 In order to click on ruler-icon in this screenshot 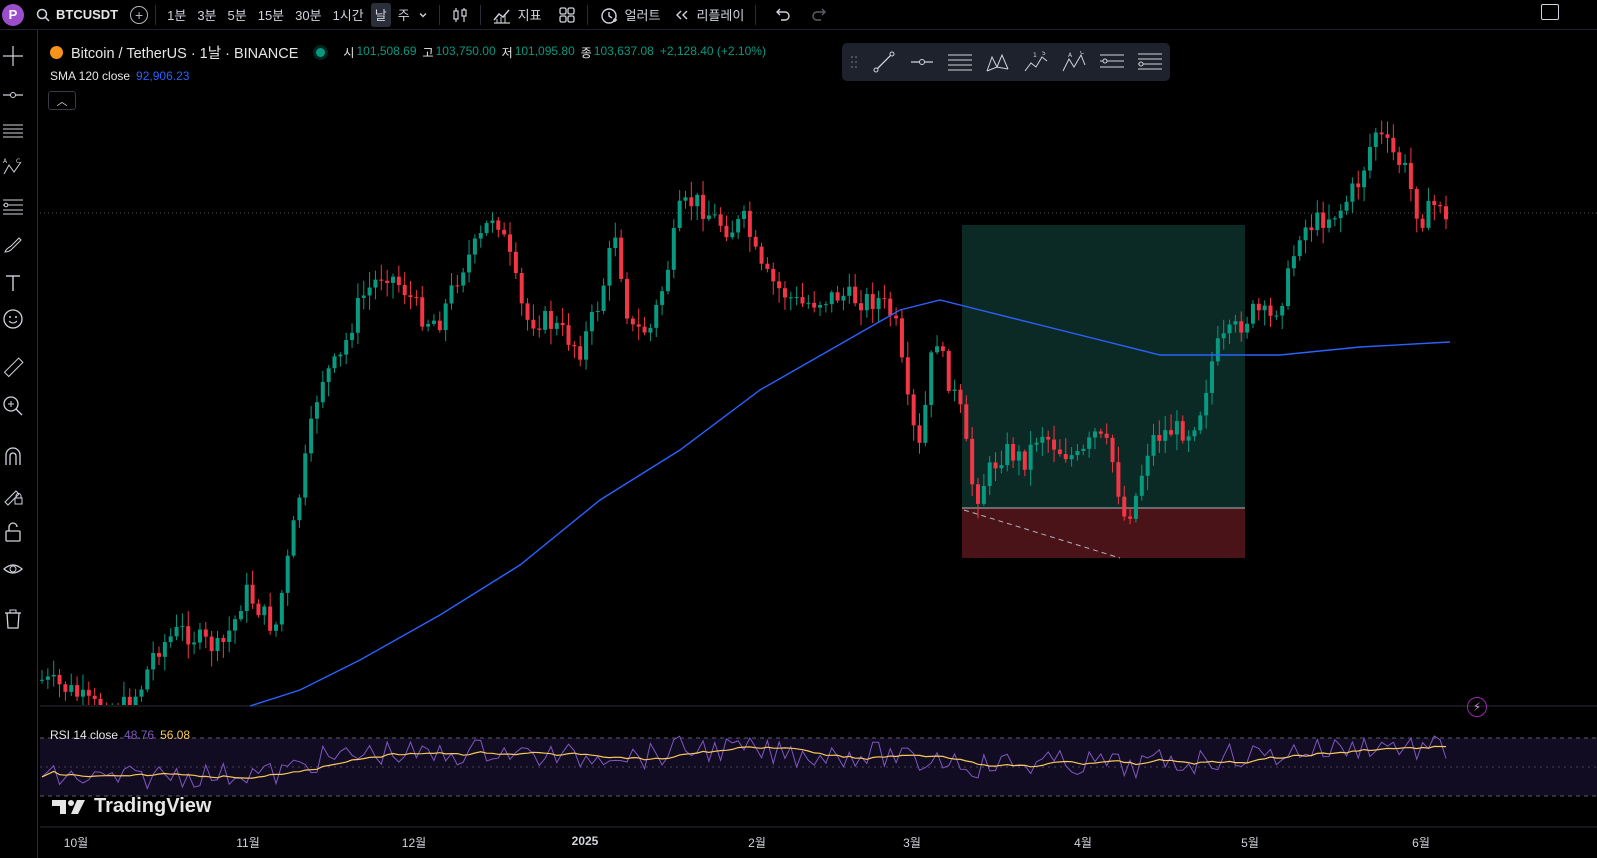, I will do `click(13, 368)`.